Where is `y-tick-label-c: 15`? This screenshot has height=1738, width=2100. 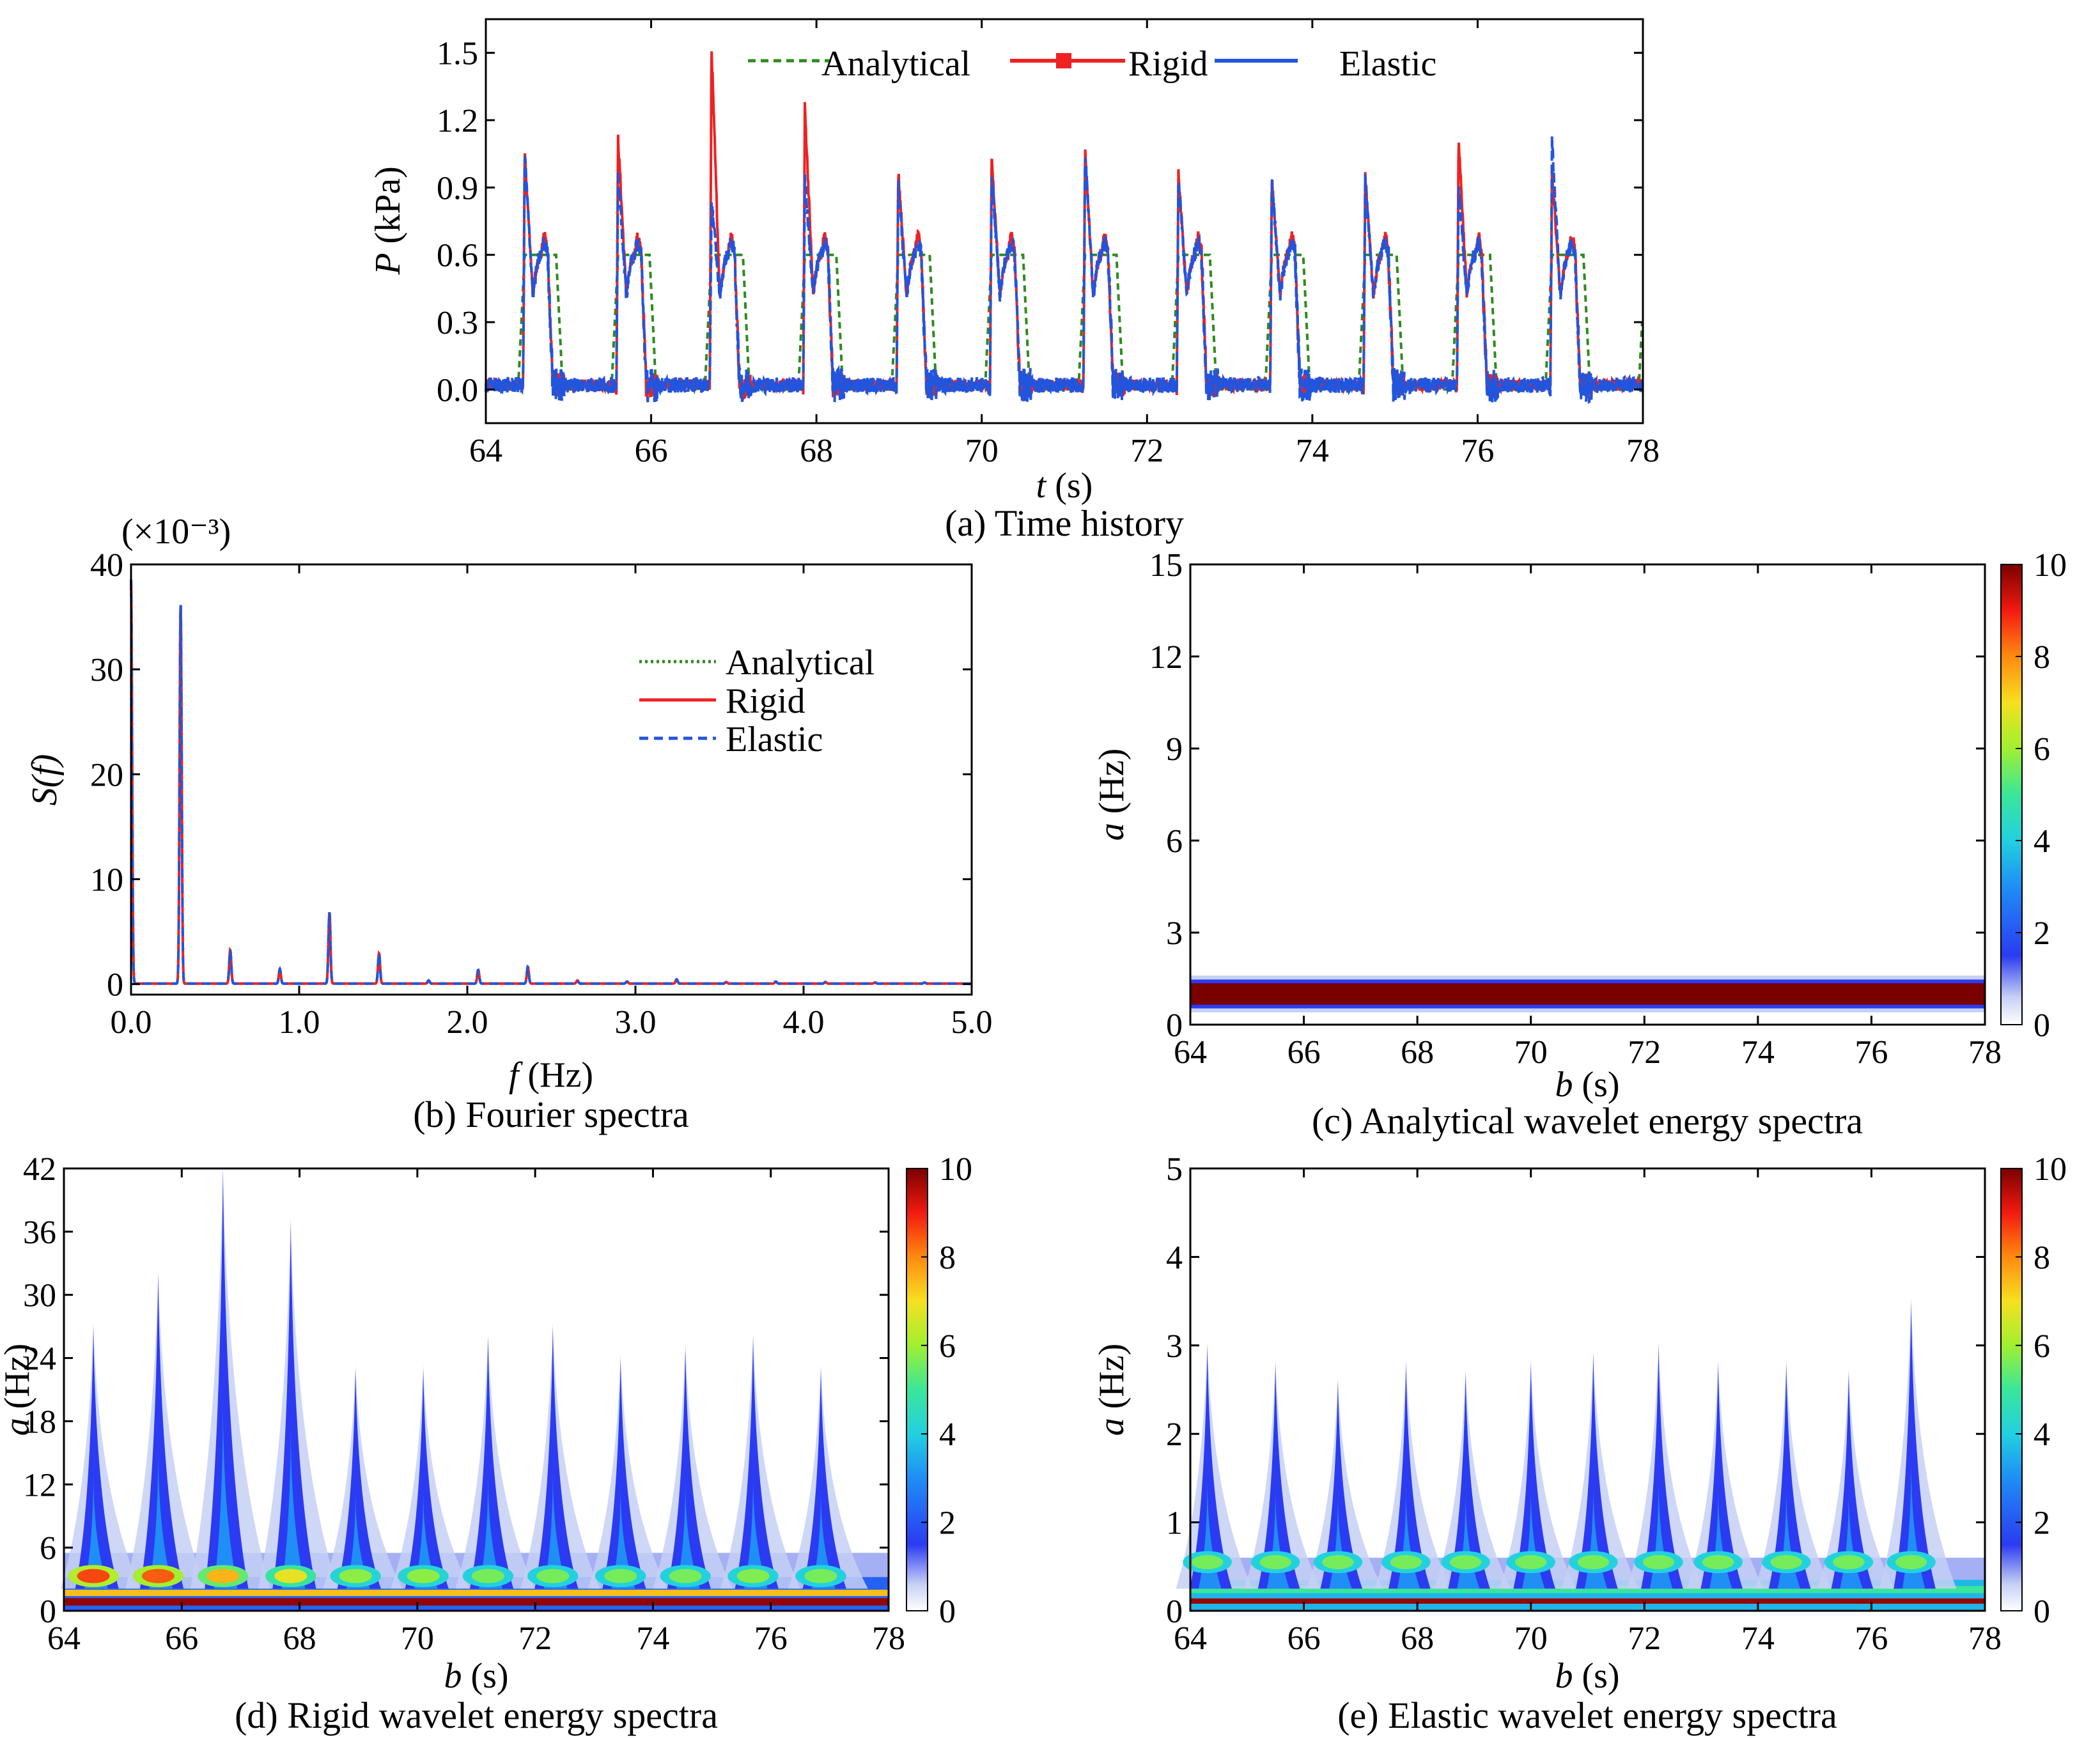
y-tick-label-c: 15 is located at coordinates (1166, 566).